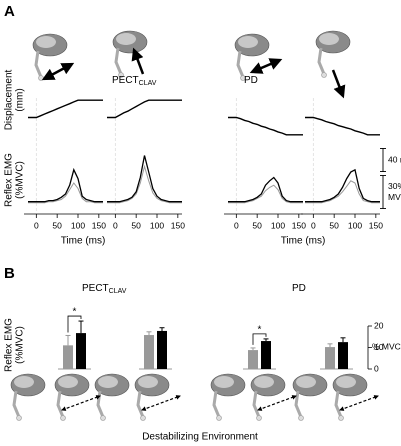  I want to click on panel-label: A, so click(9, 11).